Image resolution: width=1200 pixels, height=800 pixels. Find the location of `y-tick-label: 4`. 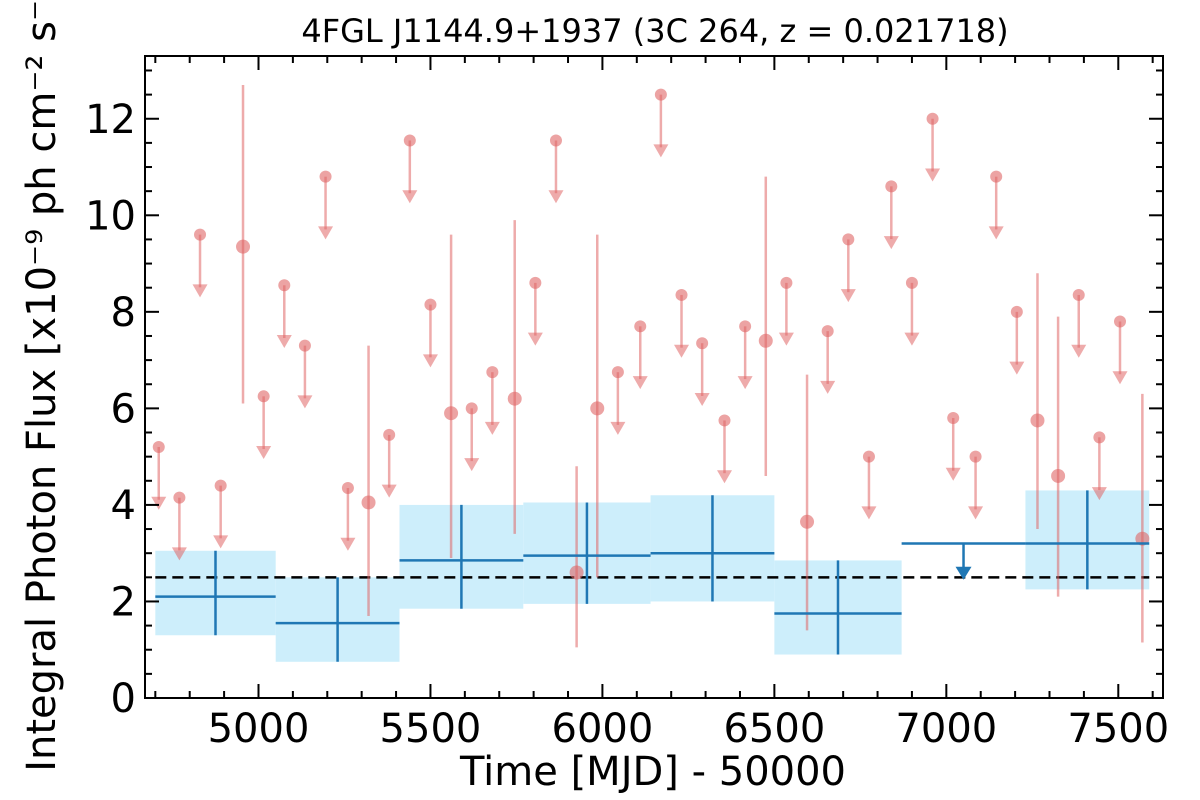

y-tick-label: 4 is located at coordinates (123, 506).